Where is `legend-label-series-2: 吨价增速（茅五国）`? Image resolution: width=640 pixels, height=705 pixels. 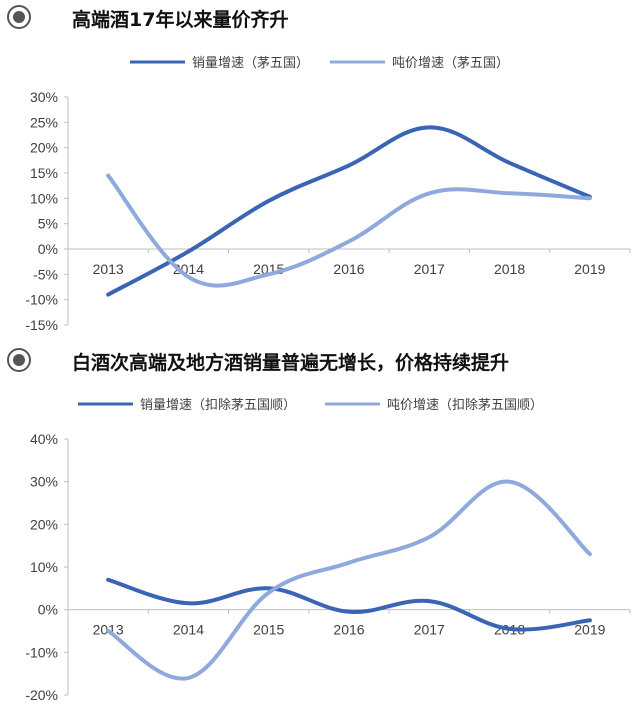
legend-label-series-2: 吨价增速（茅五国） is located at coordinates (450, 63).